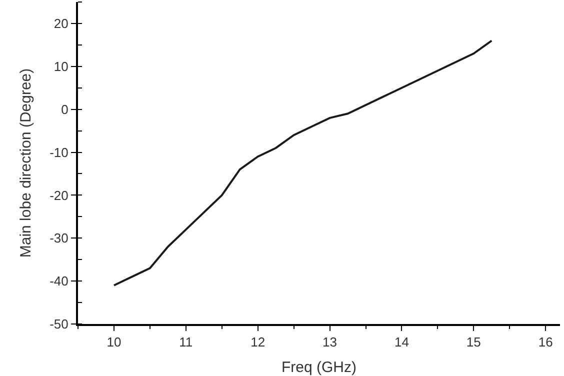 The width and height of the screenshot is (564, 376). I want to click on y-tick-label: -30, so click(59, 238).